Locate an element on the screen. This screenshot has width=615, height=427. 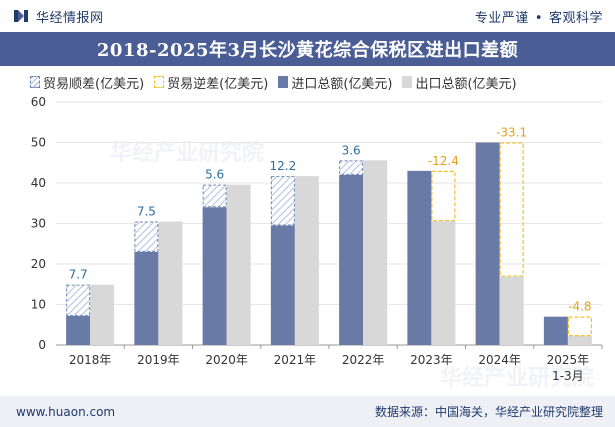
data-label-deficit: -12.4 is located at coordinates (443, 161).